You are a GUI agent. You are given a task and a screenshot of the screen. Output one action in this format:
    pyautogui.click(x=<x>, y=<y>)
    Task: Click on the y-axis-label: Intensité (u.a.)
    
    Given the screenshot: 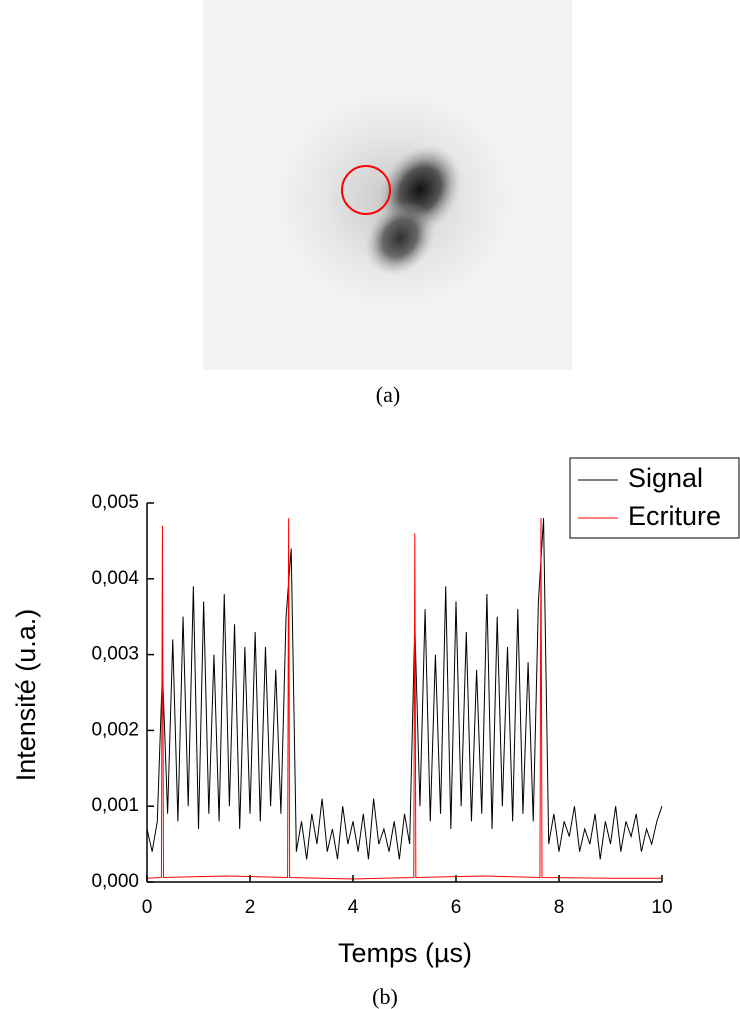 What is the action you would take?
    pyautogui.click(x=26, y=695)
    